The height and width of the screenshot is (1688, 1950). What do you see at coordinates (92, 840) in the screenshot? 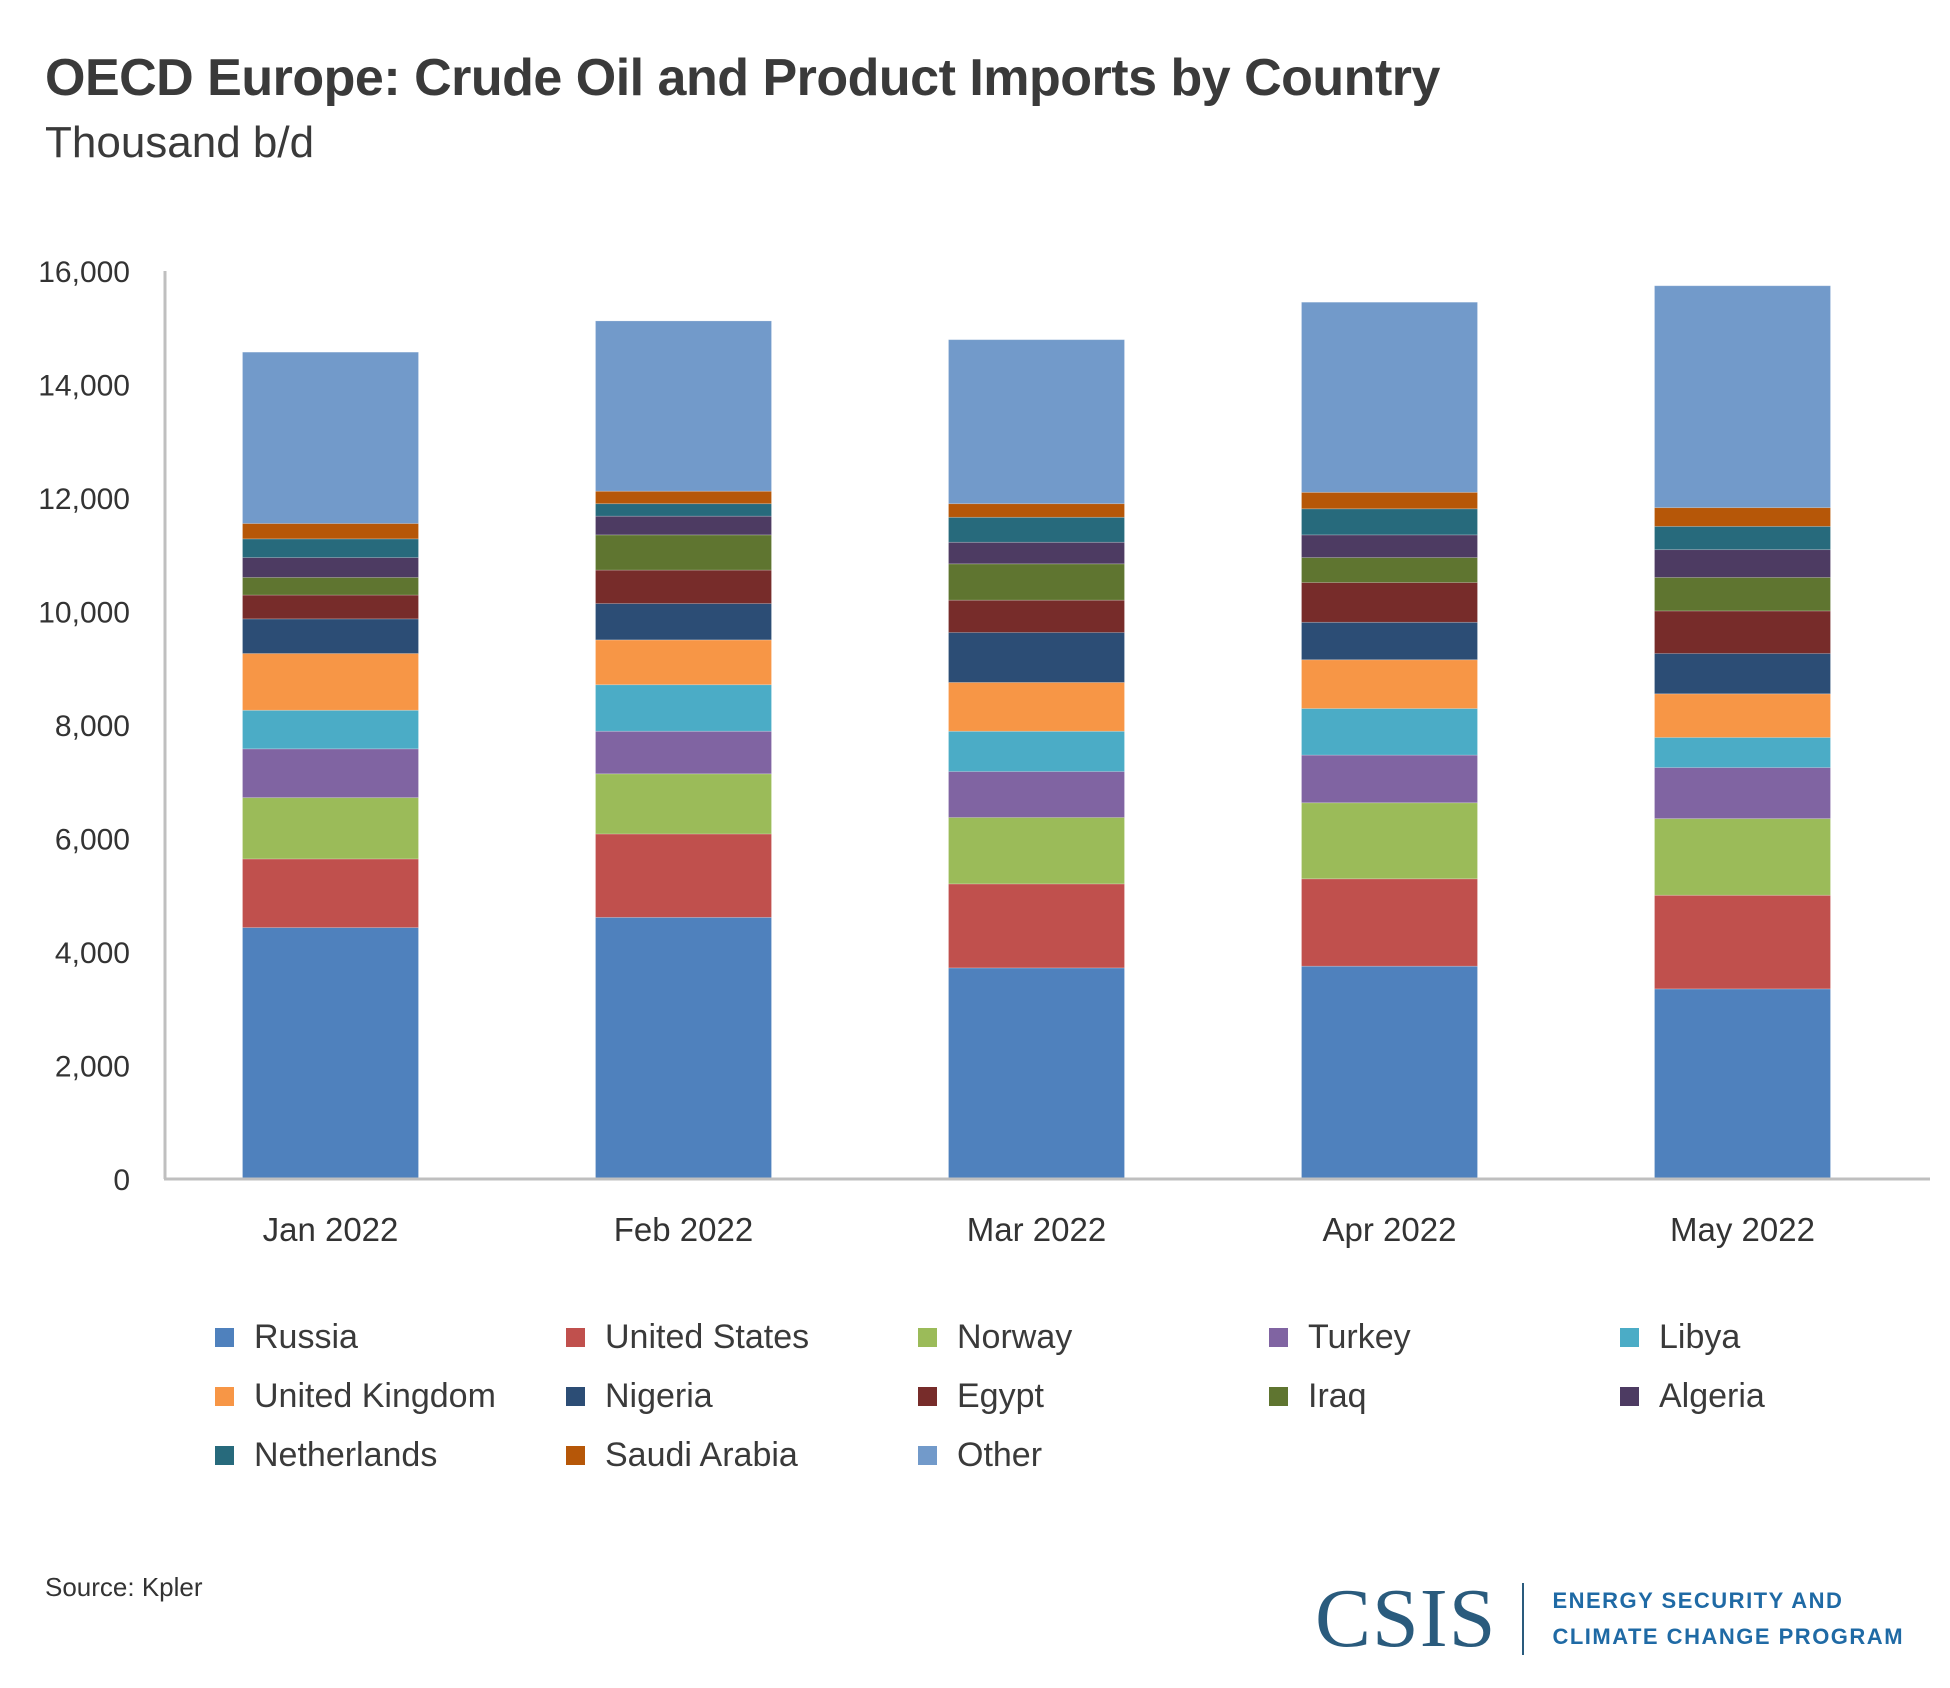
I see `y-tick-label: 6,000` at bounding box center [92, 840].